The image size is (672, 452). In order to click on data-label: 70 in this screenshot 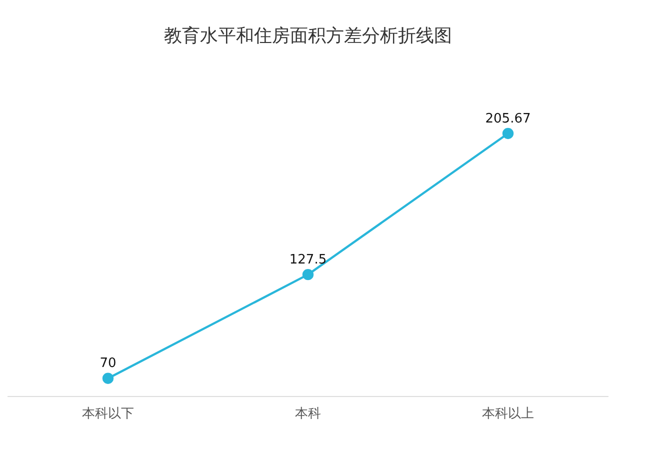, I will do `click(108, 364)`.